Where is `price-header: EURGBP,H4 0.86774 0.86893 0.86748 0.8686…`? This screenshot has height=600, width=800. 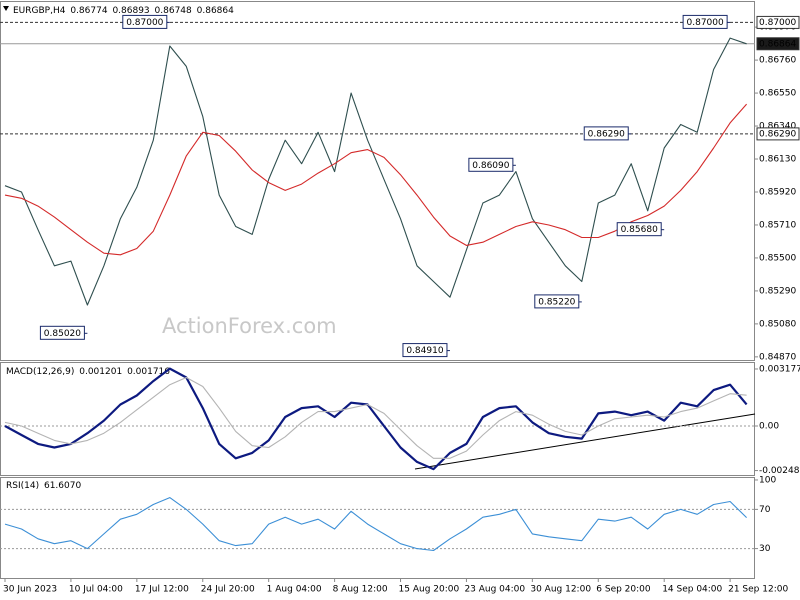 price-header: EURGBP,H4 0.86774 0.86893 0.86748 0.8686… is located at coordinates (123, 11).